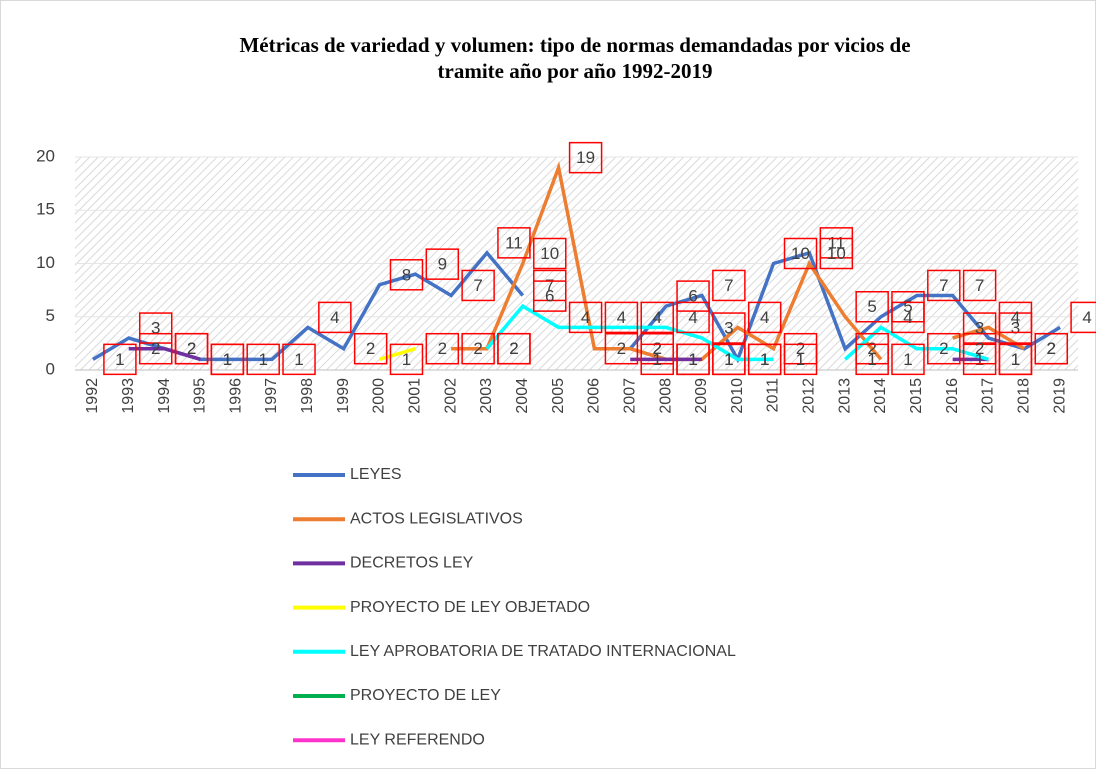 This screenshot has width=1096, height=769. I want to click on data-label: 9, so click(442, 264).